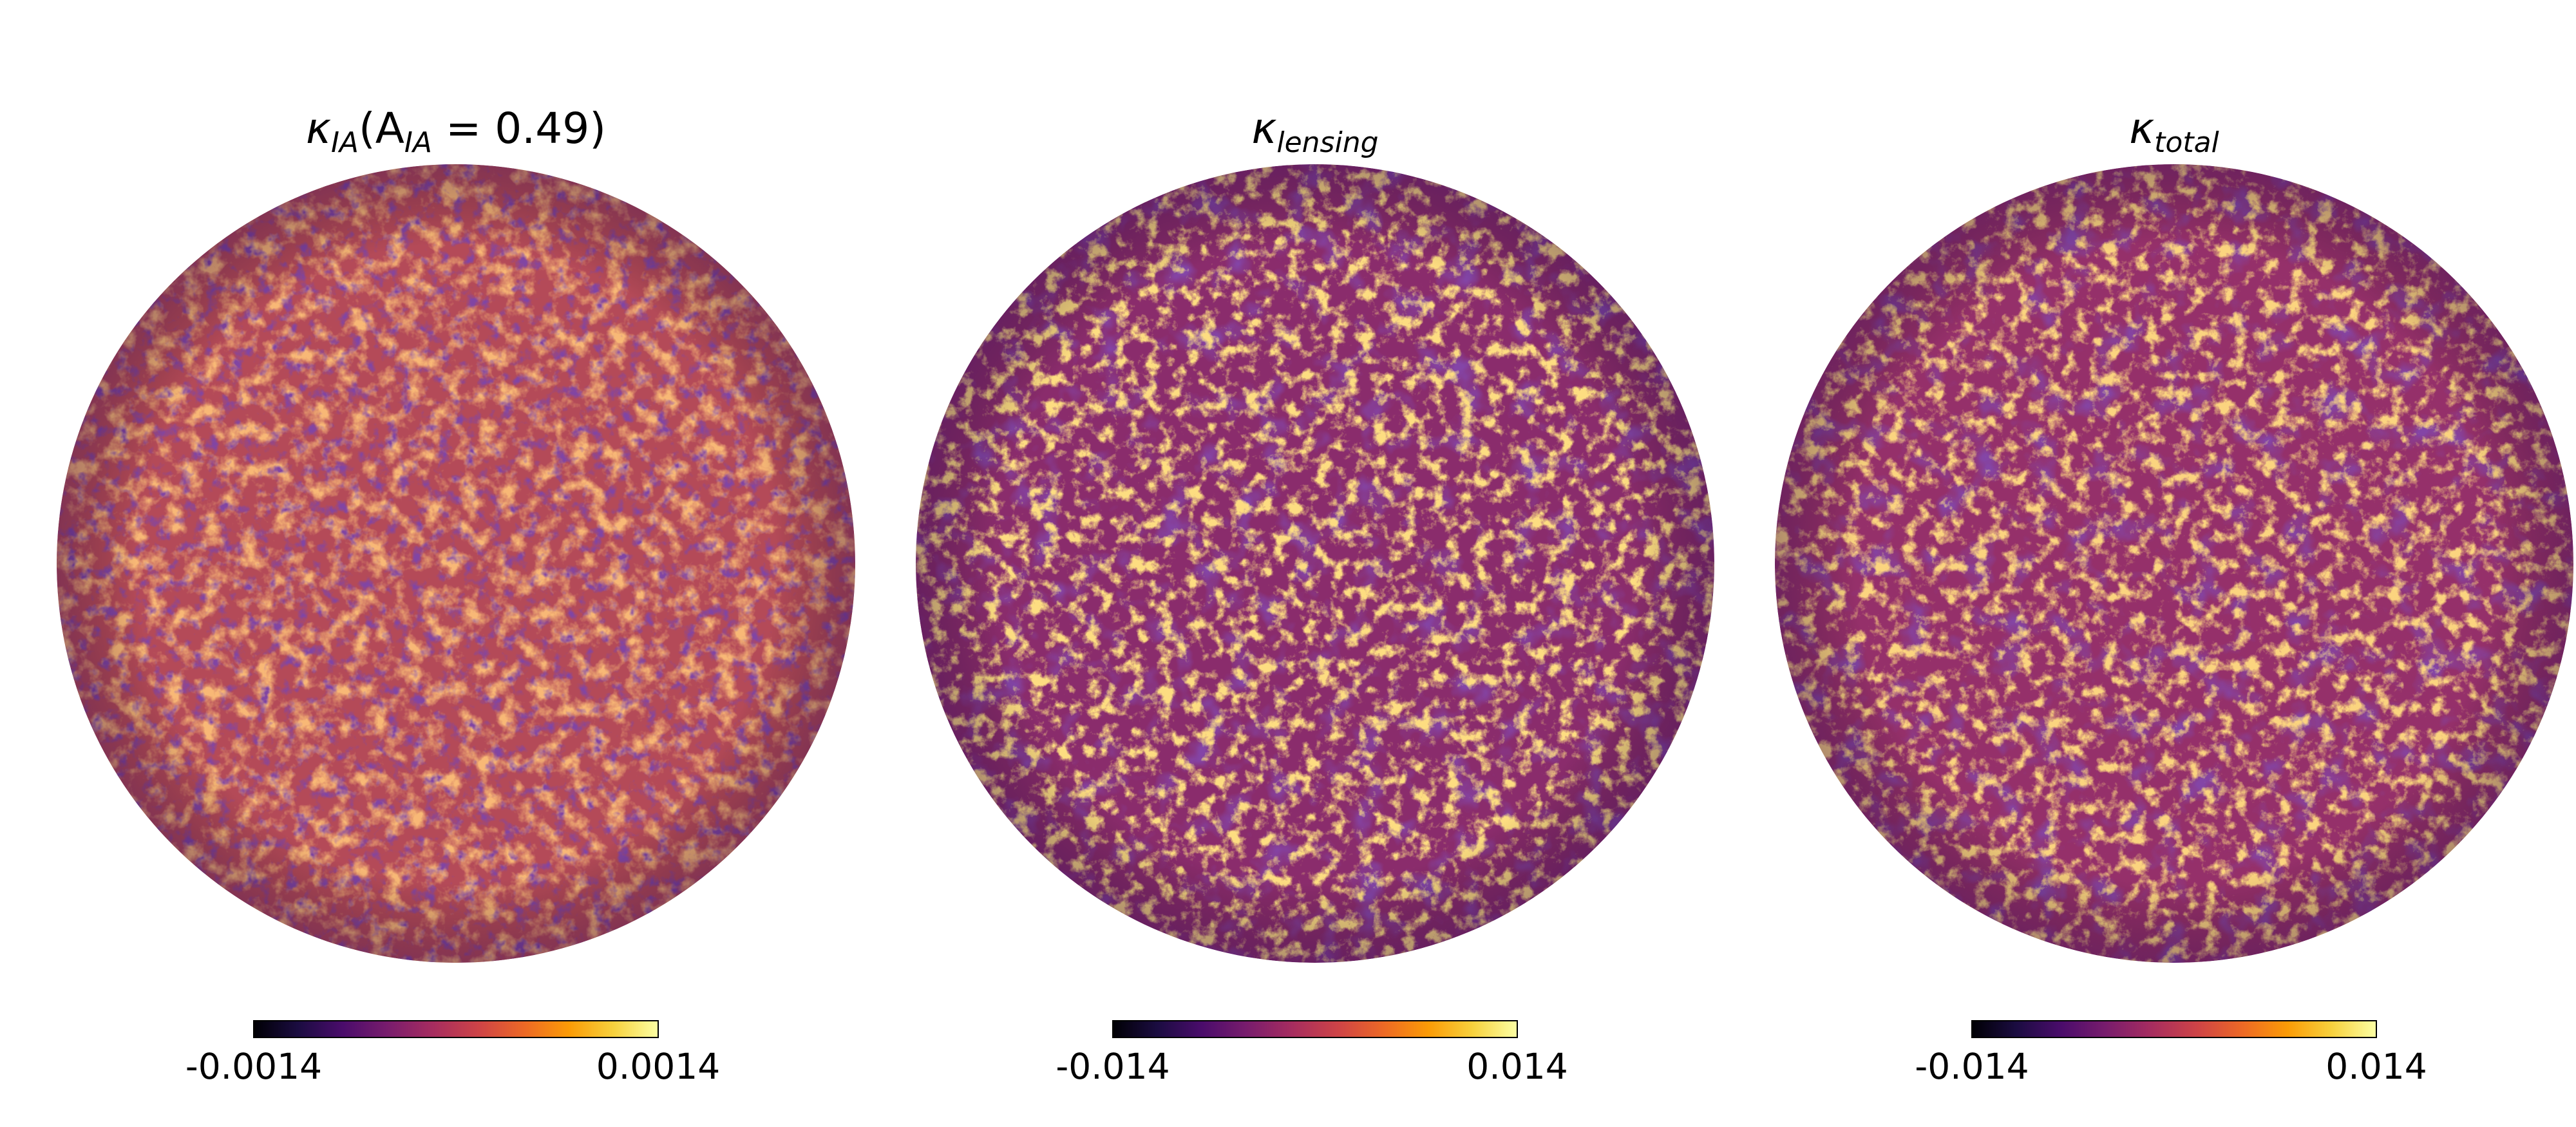 The width and height of the screenshot is (2576, 1127). I want to click on panel-total-title: κtotal, so click(2174, 131).